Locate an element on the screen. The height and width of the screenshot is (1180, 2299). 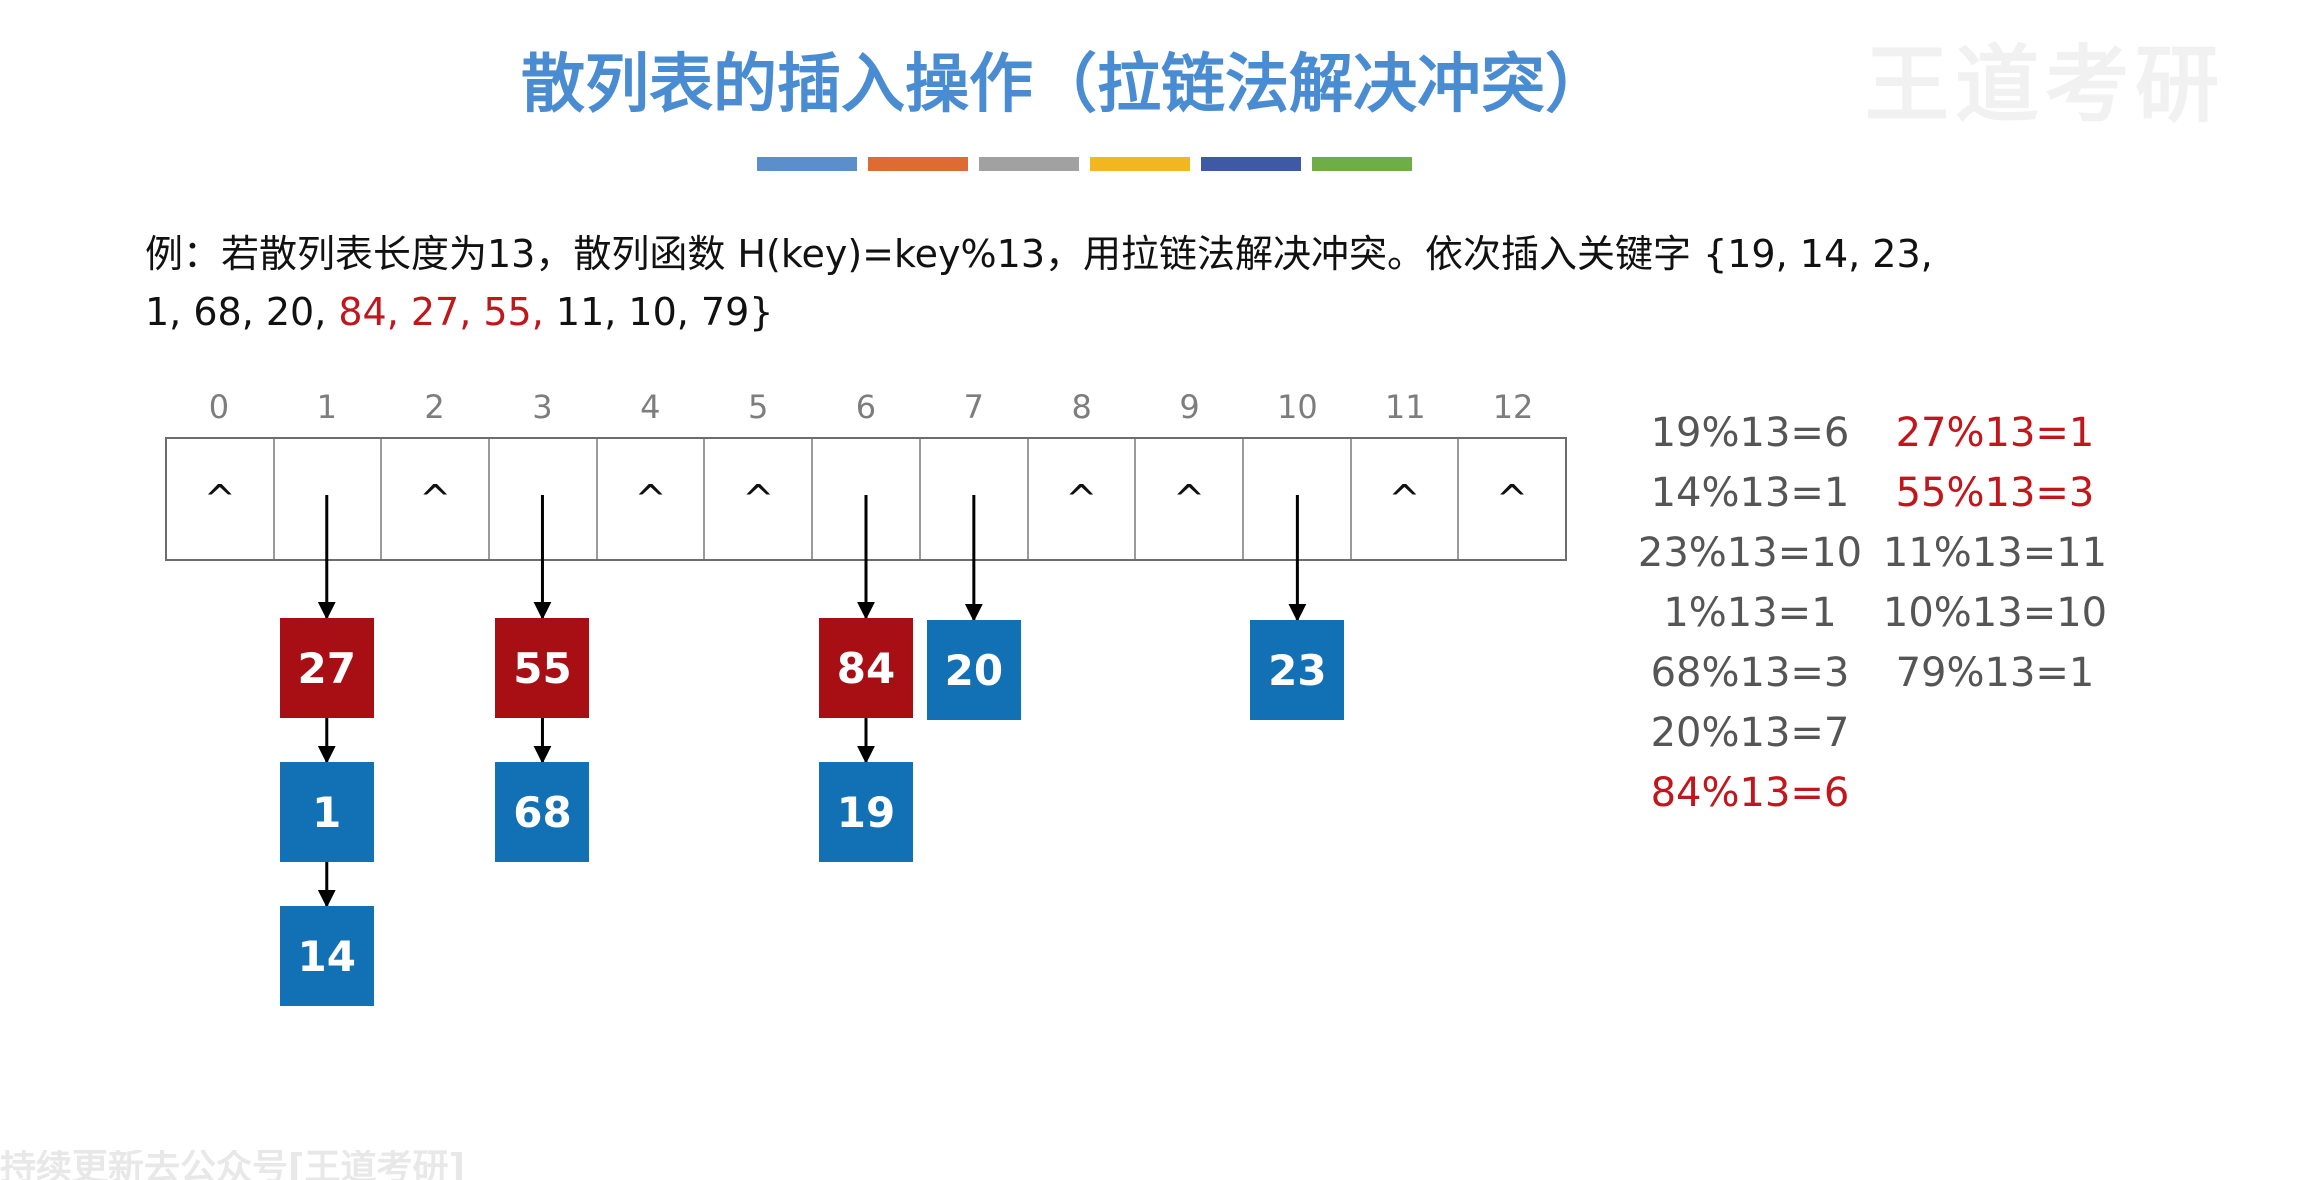
slot-index: 7 is located at coordinates (973, 407).